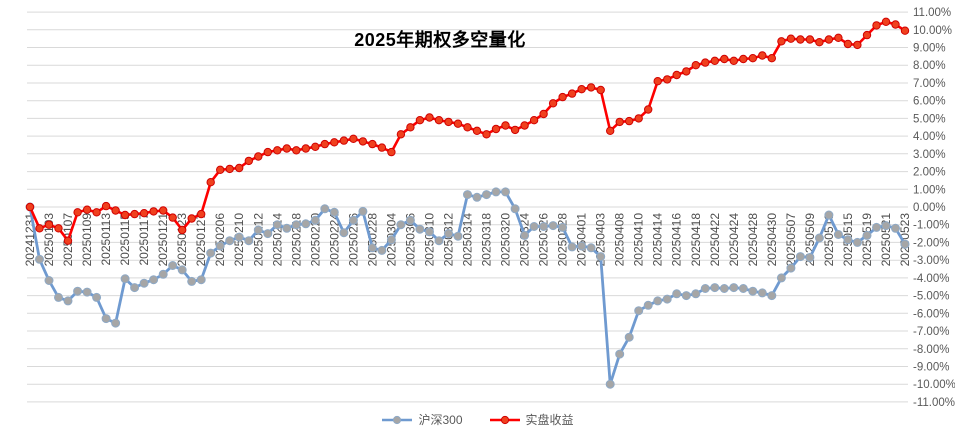  Describe the element at coordinates (258, 240) in the screenshot. I see `x-tick-label: 20250212` at that location.